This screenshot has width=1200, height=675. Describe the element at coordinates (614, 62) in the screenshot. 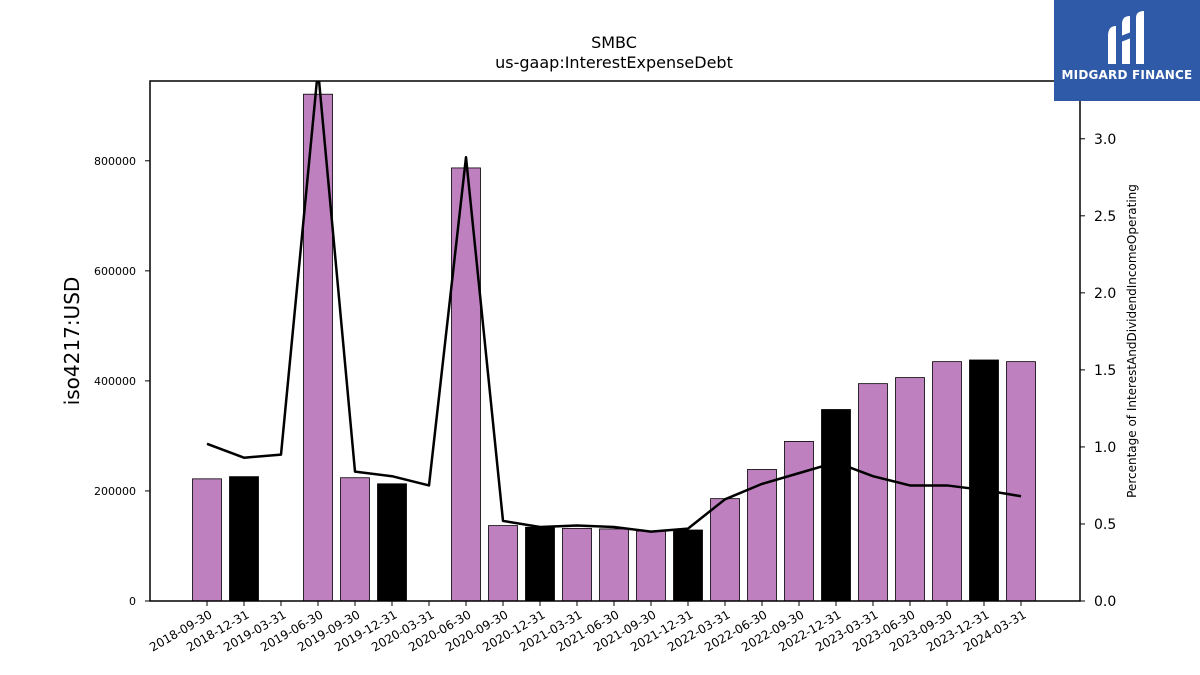

I see `chart-subtitle: us-gaap:InterestExpenseDebt` at that location.